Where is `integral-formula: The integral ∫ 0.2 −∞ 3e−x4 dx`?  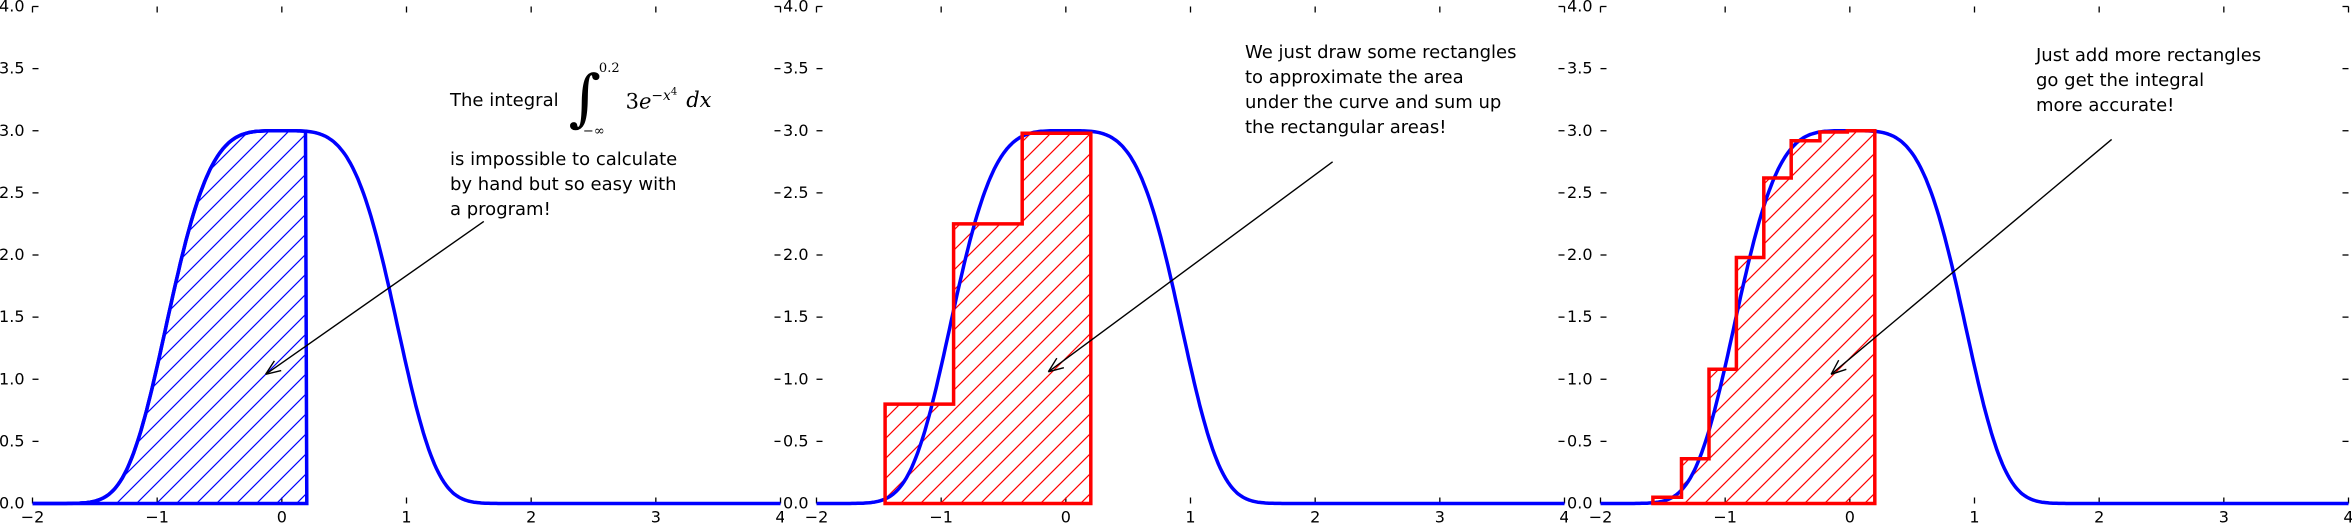
integral-formula: The integral ∫ 0.2 −∞ 3e−x4 dx is located at coordinates (581, 100).